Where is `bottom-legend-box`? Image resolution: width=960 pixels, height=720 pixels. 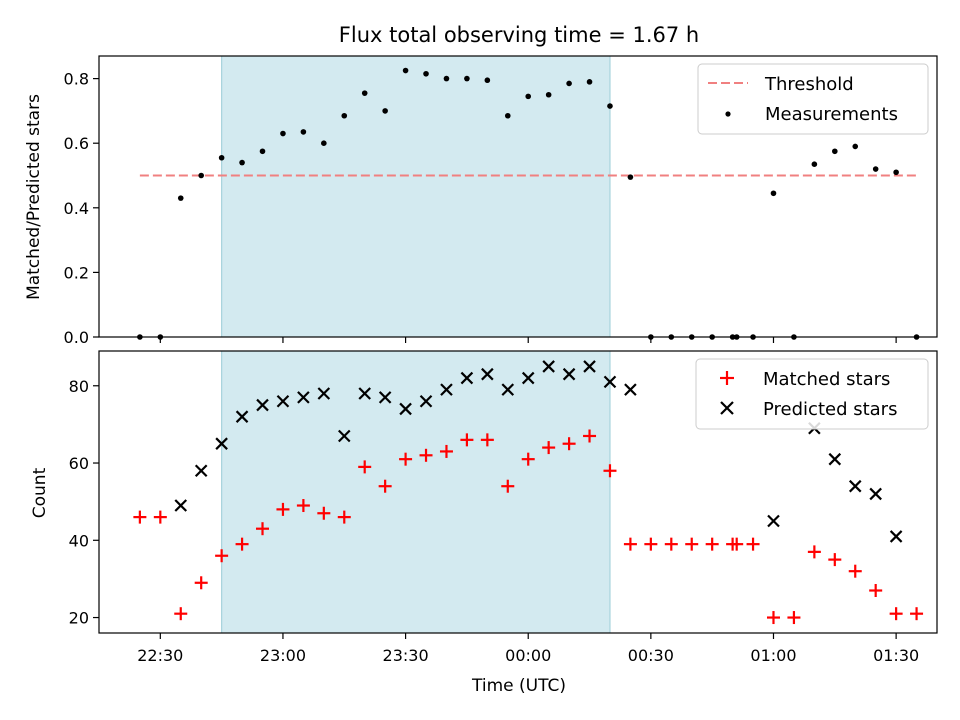
bottom-legend-box is located at coordinates (812, 394).